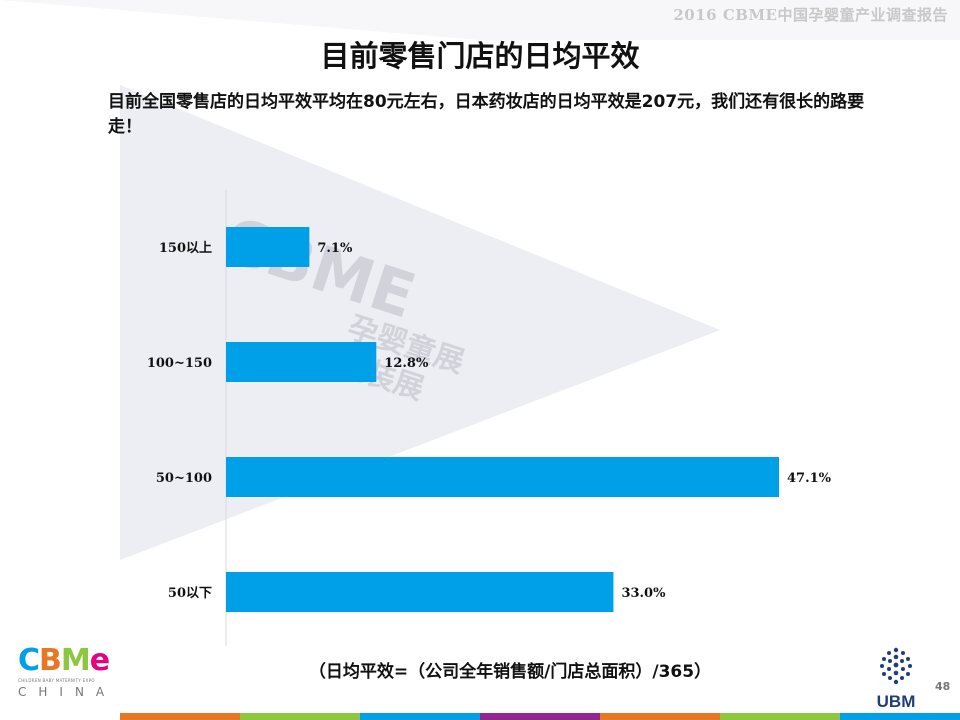 The image size is (960, 720). Describe the element at coordinates (480, 56) in the screenshot. I see `slide-title: 目前零售门店的日均平效` at that location.